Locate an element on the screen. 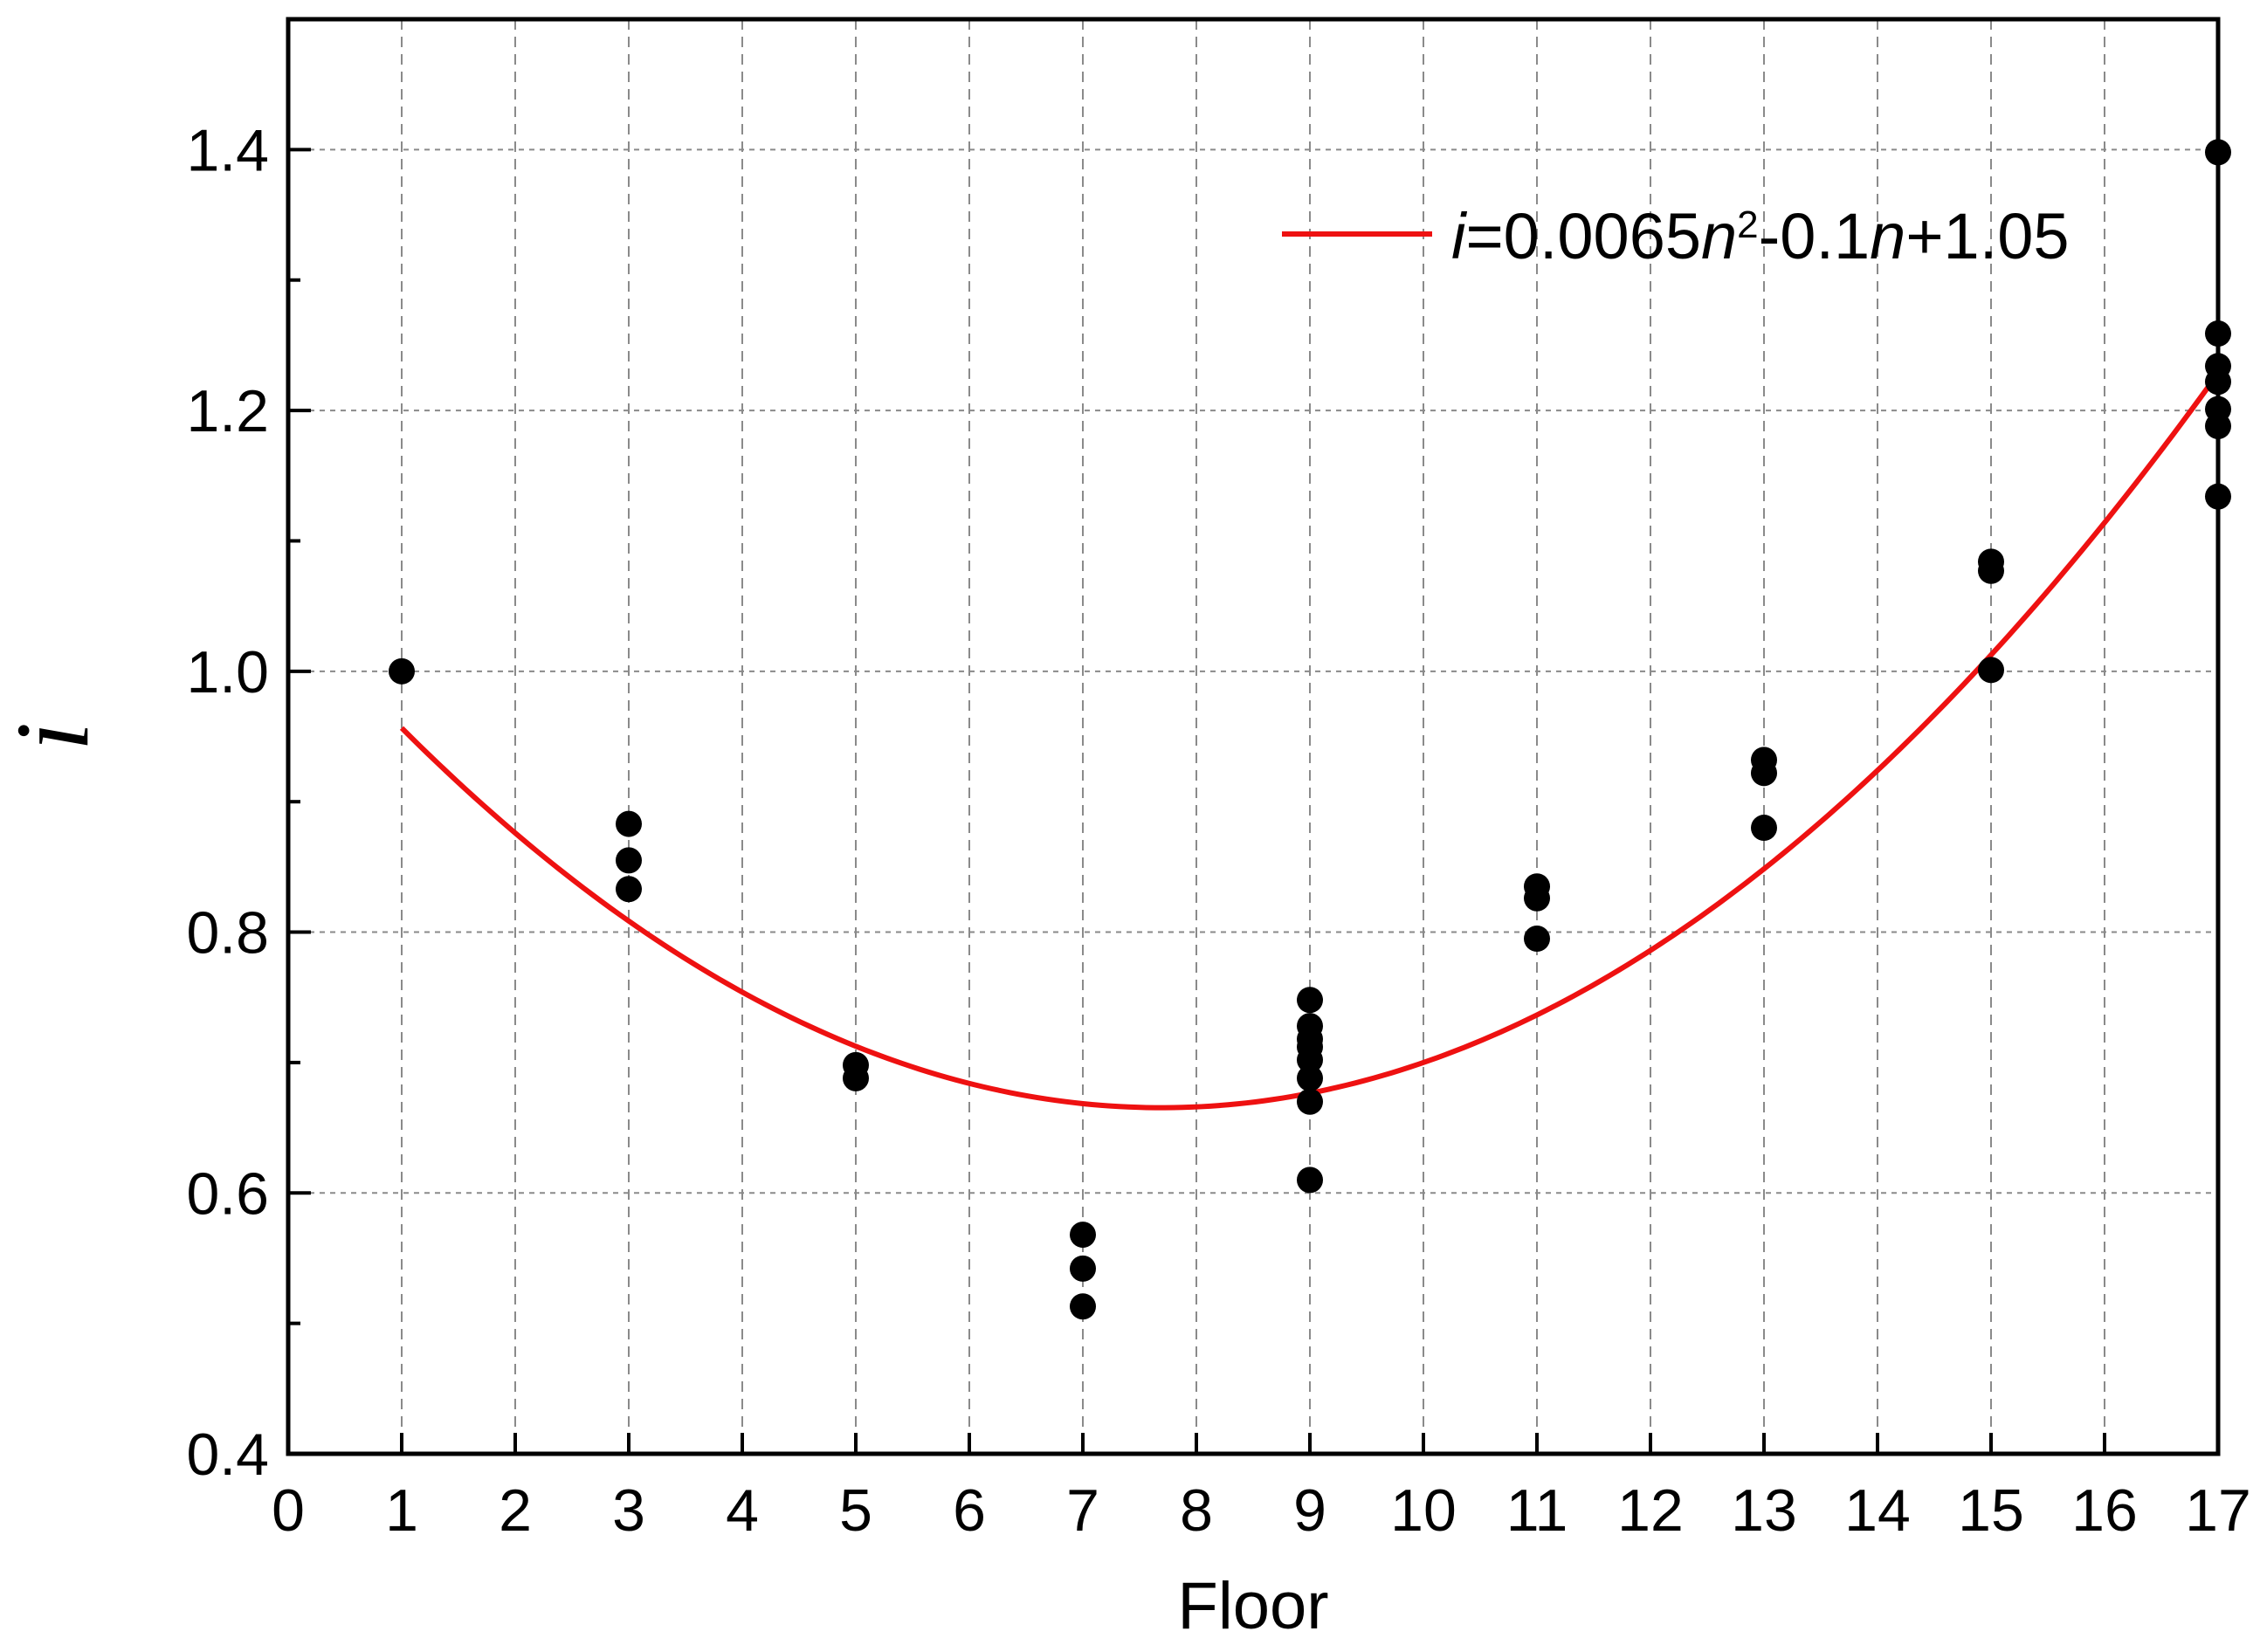 The height and width of the screenshot is (1652, 2260). x-tick-label: 11 is located at coordinates (1537, 1510).